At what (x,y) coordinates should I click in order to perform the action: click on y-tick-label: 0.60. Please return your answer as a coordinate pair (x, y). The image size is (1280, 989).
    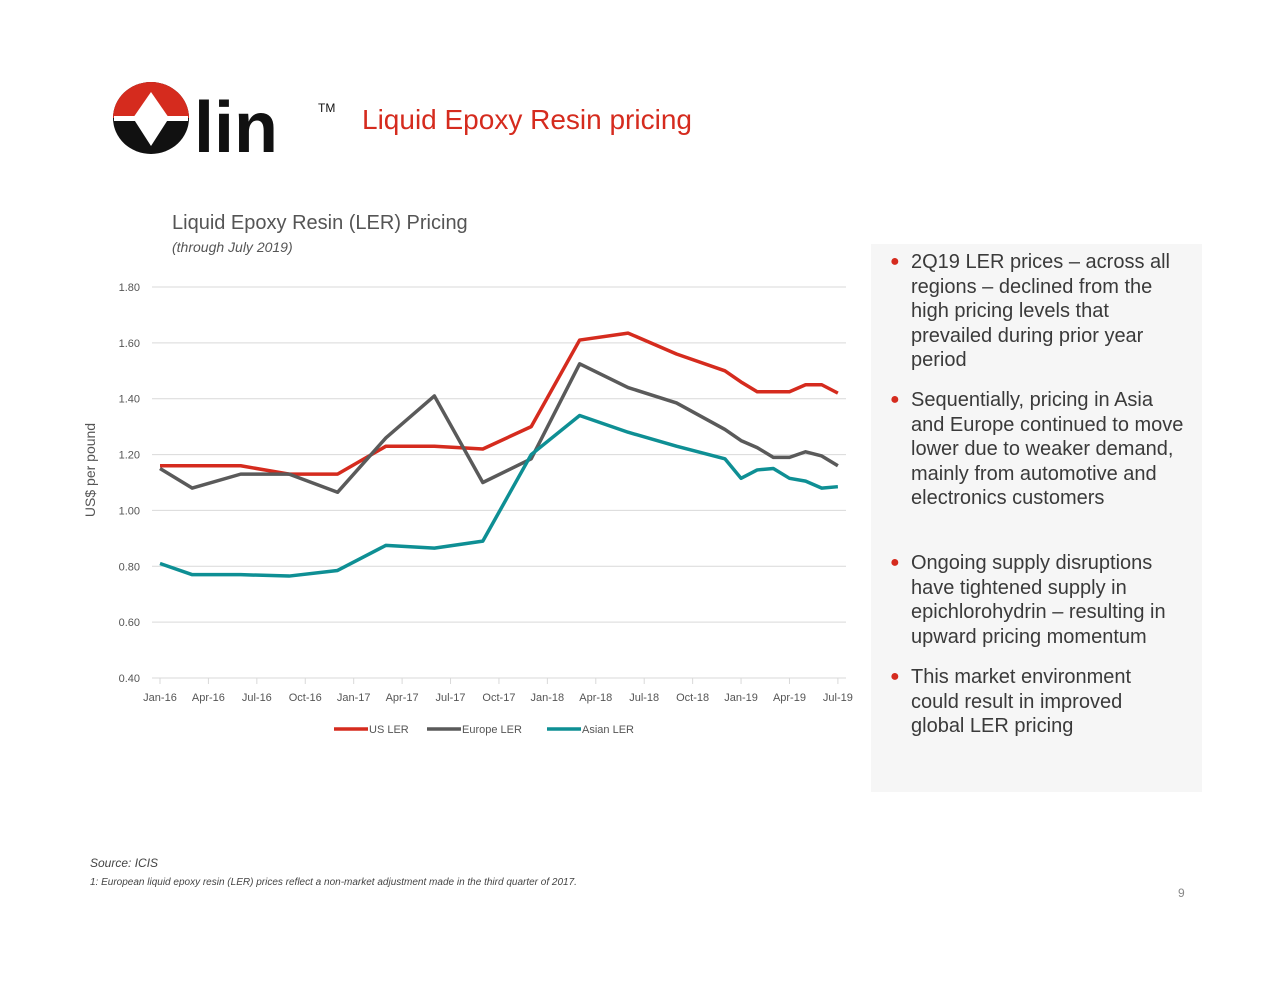
    Looking at the image, I should click on (129, 623).